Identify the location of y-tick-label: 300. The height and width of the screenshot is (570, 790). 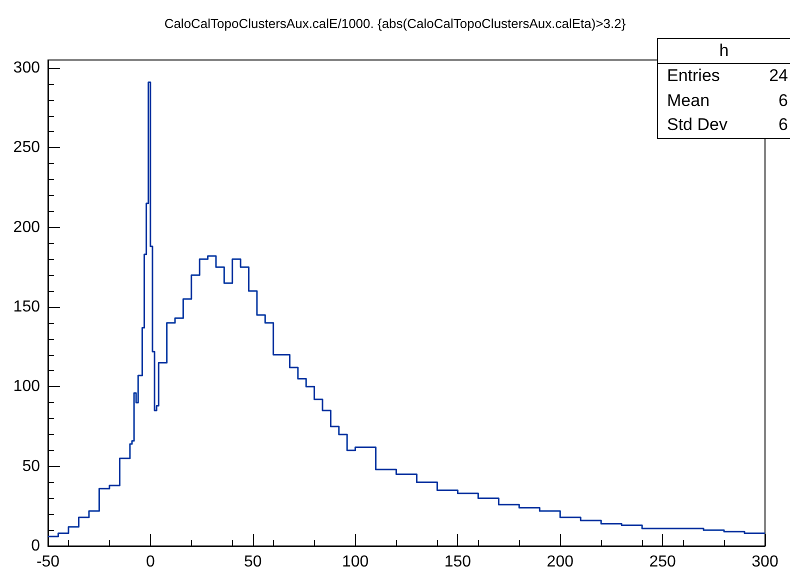
(26, 67).